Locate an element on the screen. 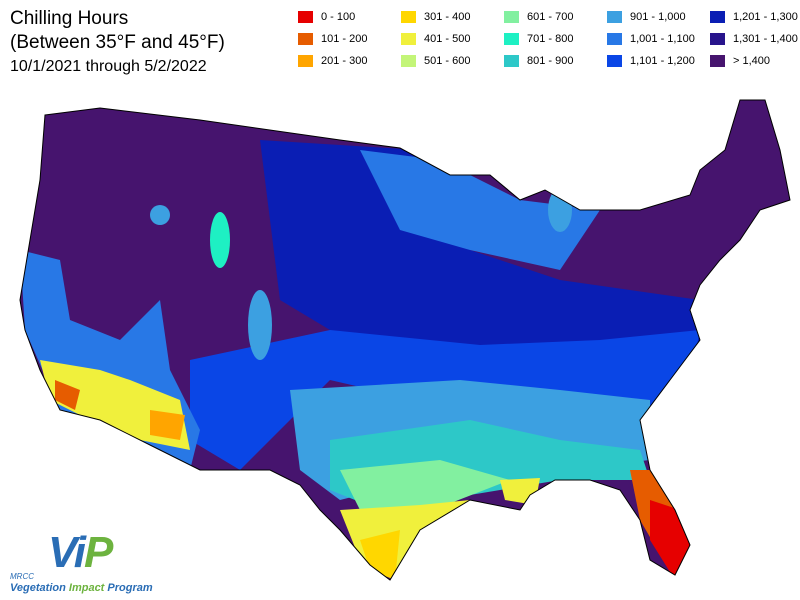  legend-entry: 1,301 - 1,400 is located at coordinates (754, 39).